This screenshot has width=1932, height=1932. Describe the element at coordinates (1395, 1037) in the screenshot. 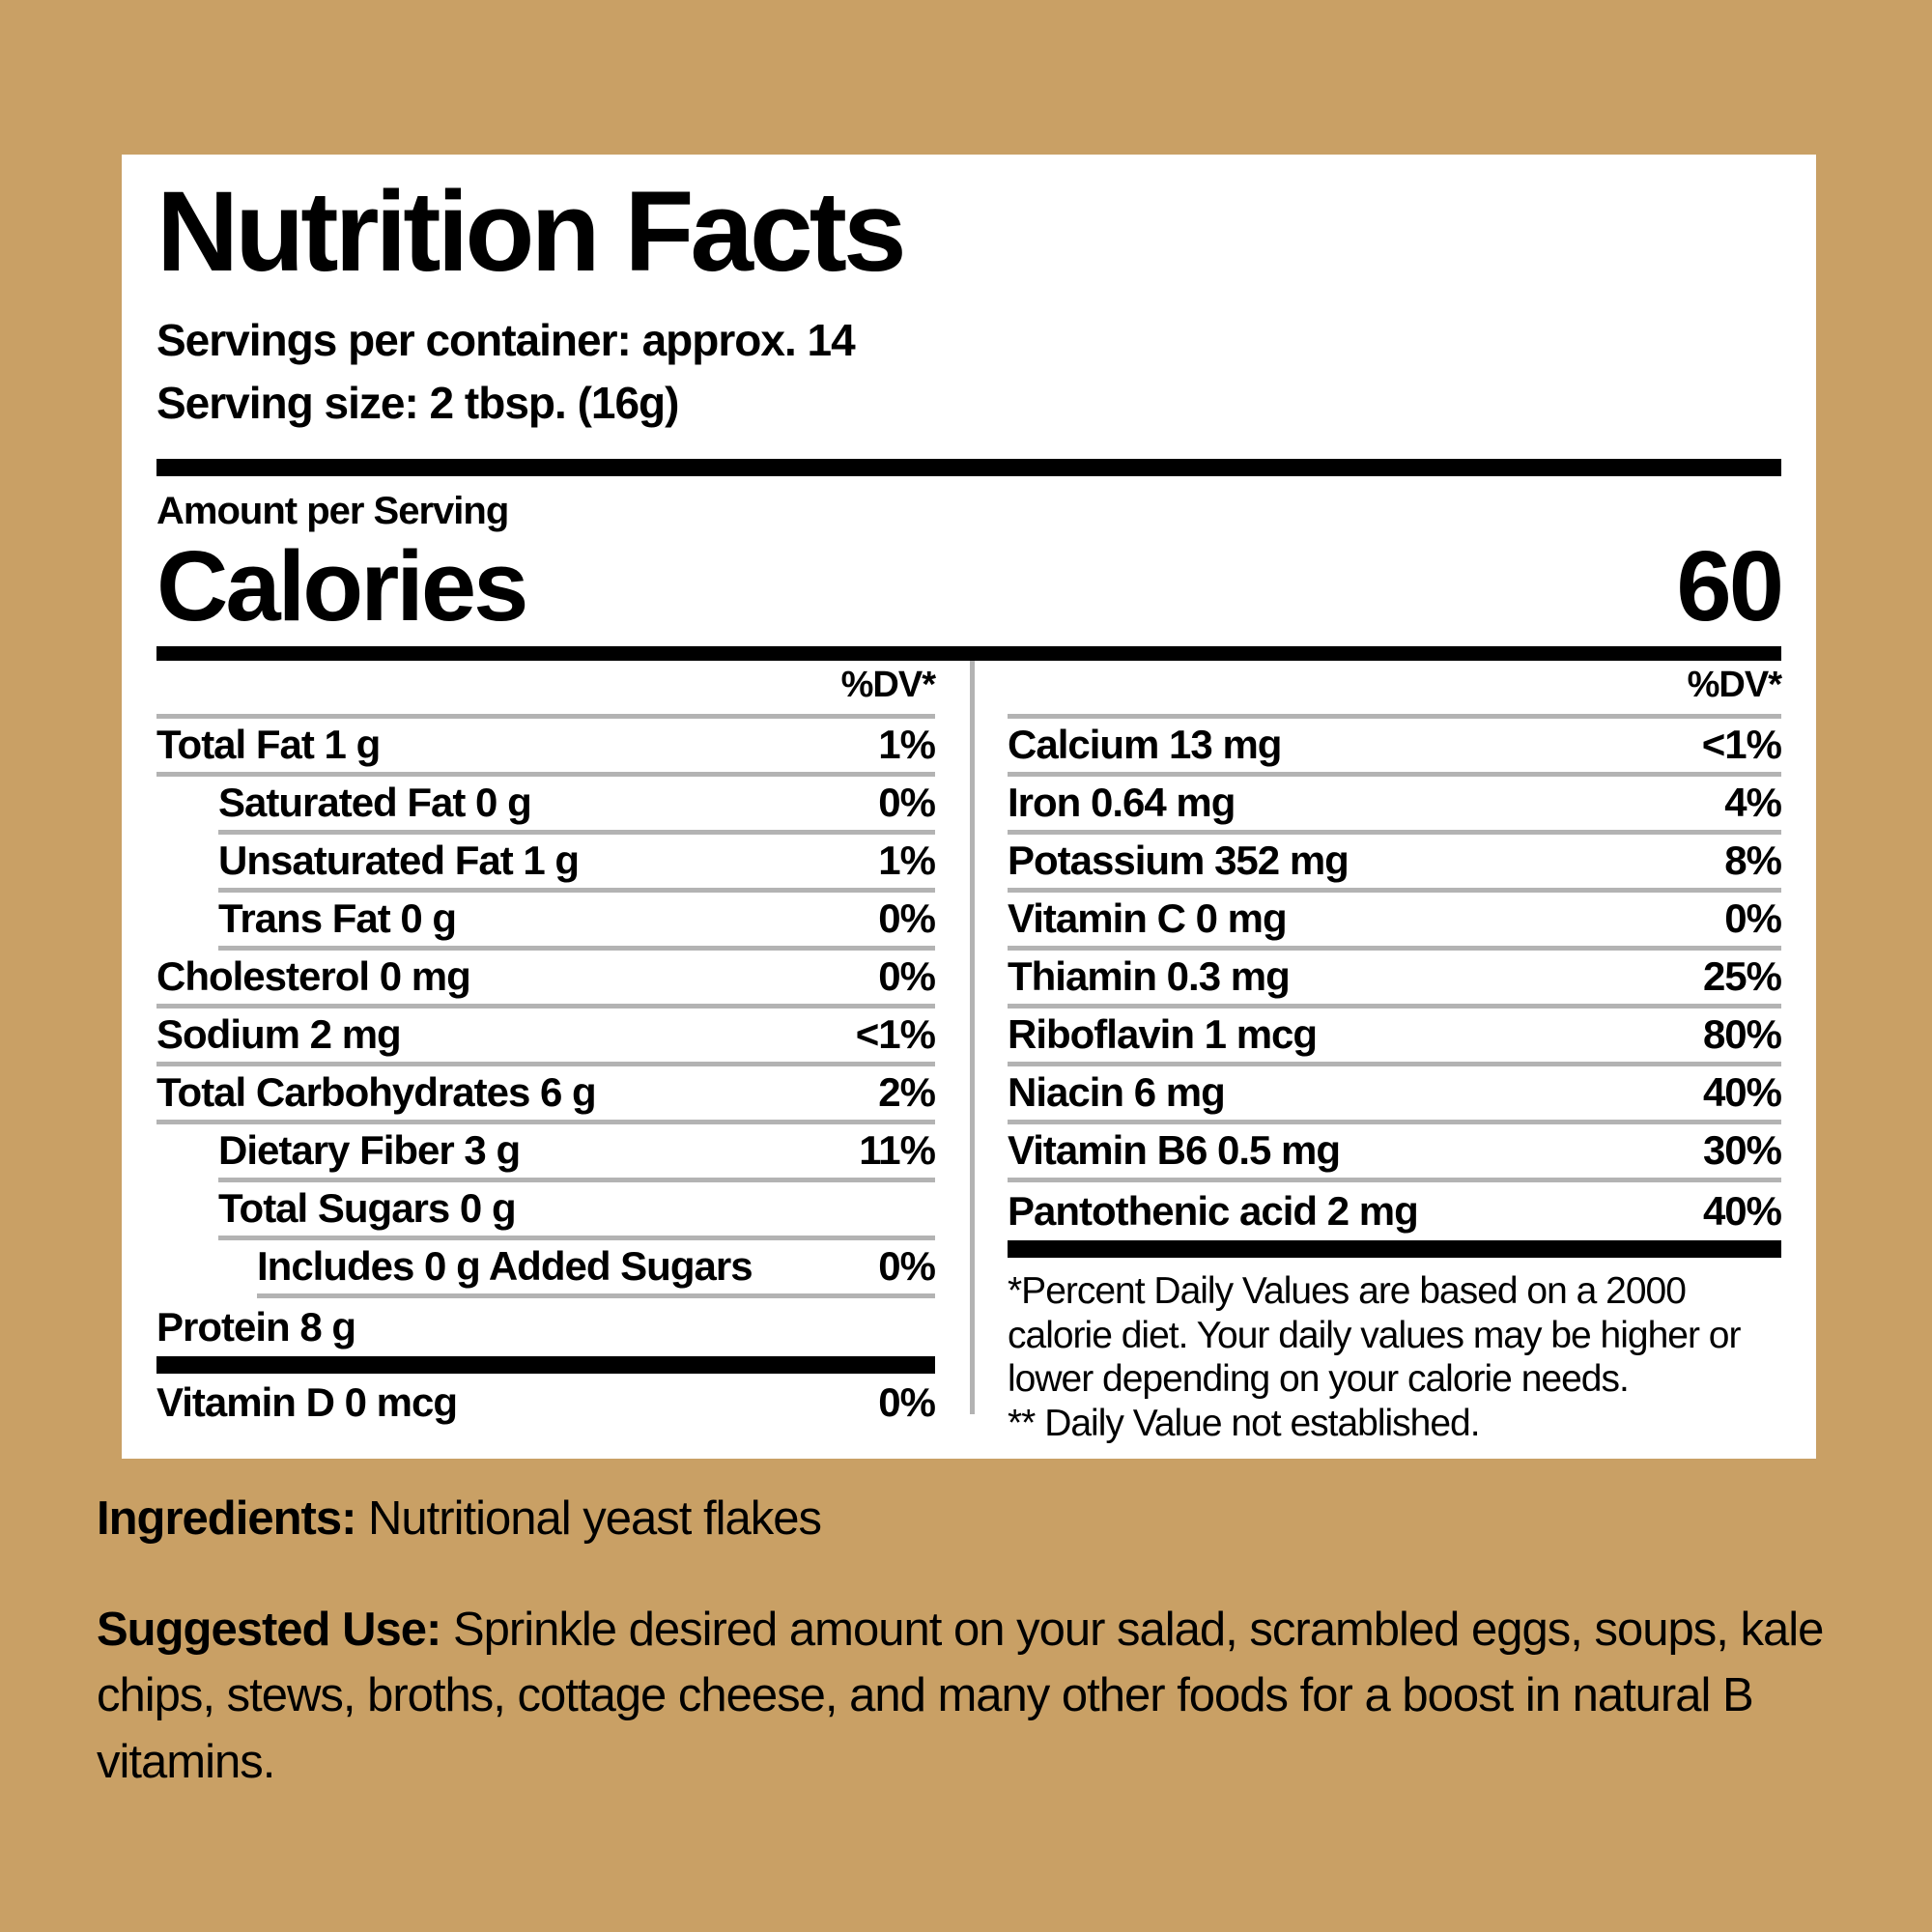

I see `row-riboflavin: Riboflavin 1 mcg 80%` at that location.